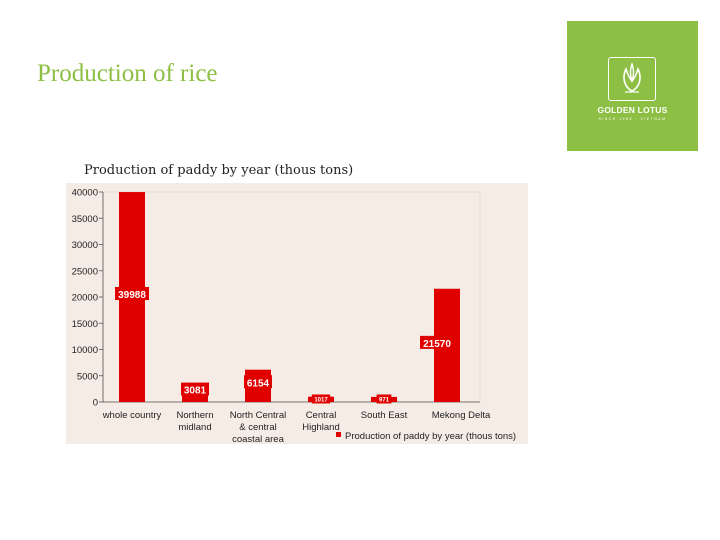  Describe the element at coordinates (321, 427) in the screenshot. I see `category-label: Highland` at that location.